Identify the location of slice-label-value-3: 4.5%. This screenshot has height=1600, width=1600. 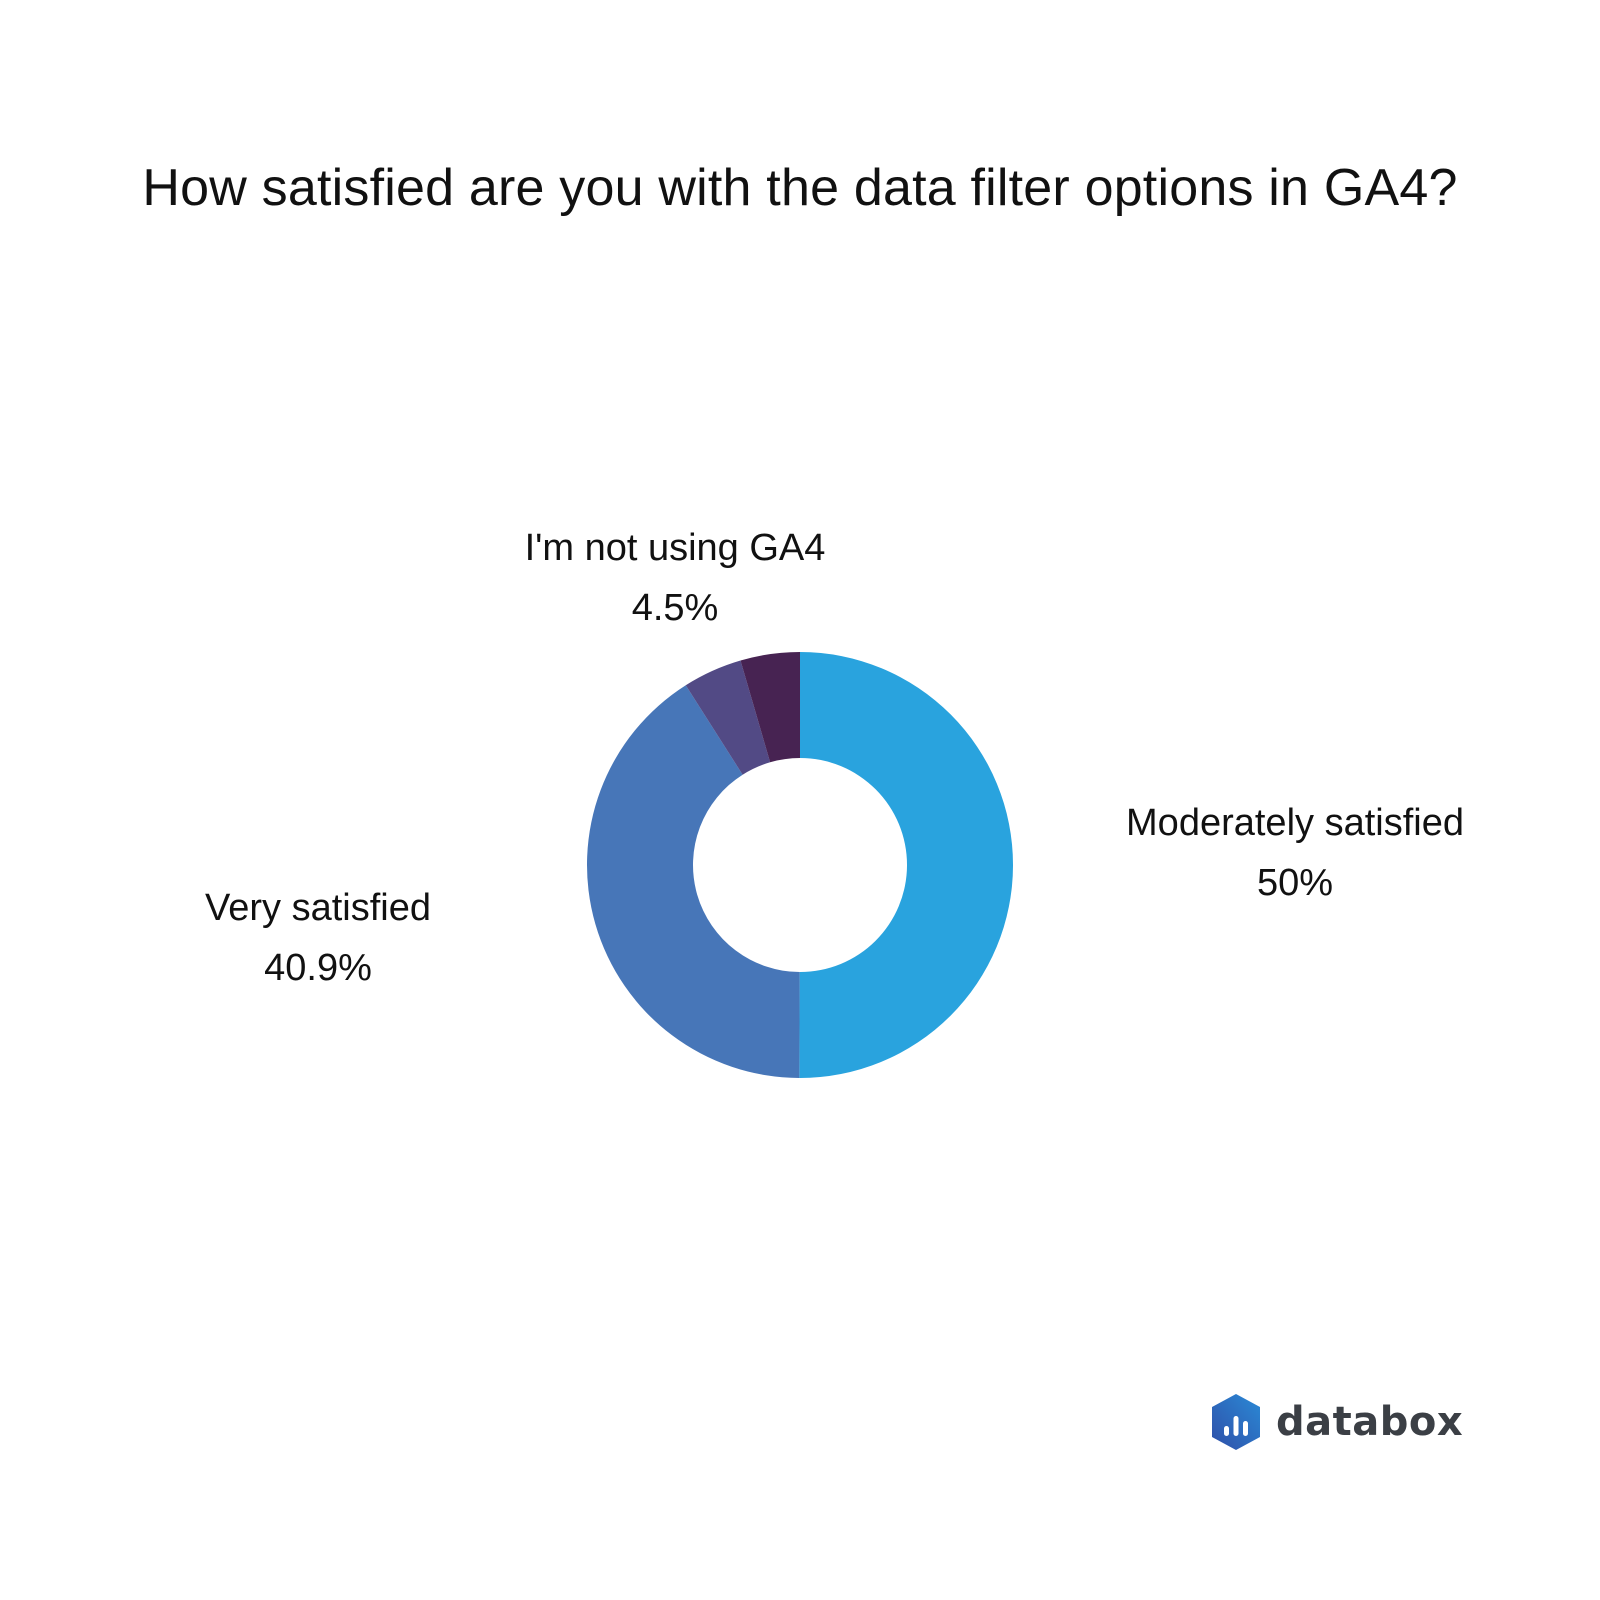
(675, 608).